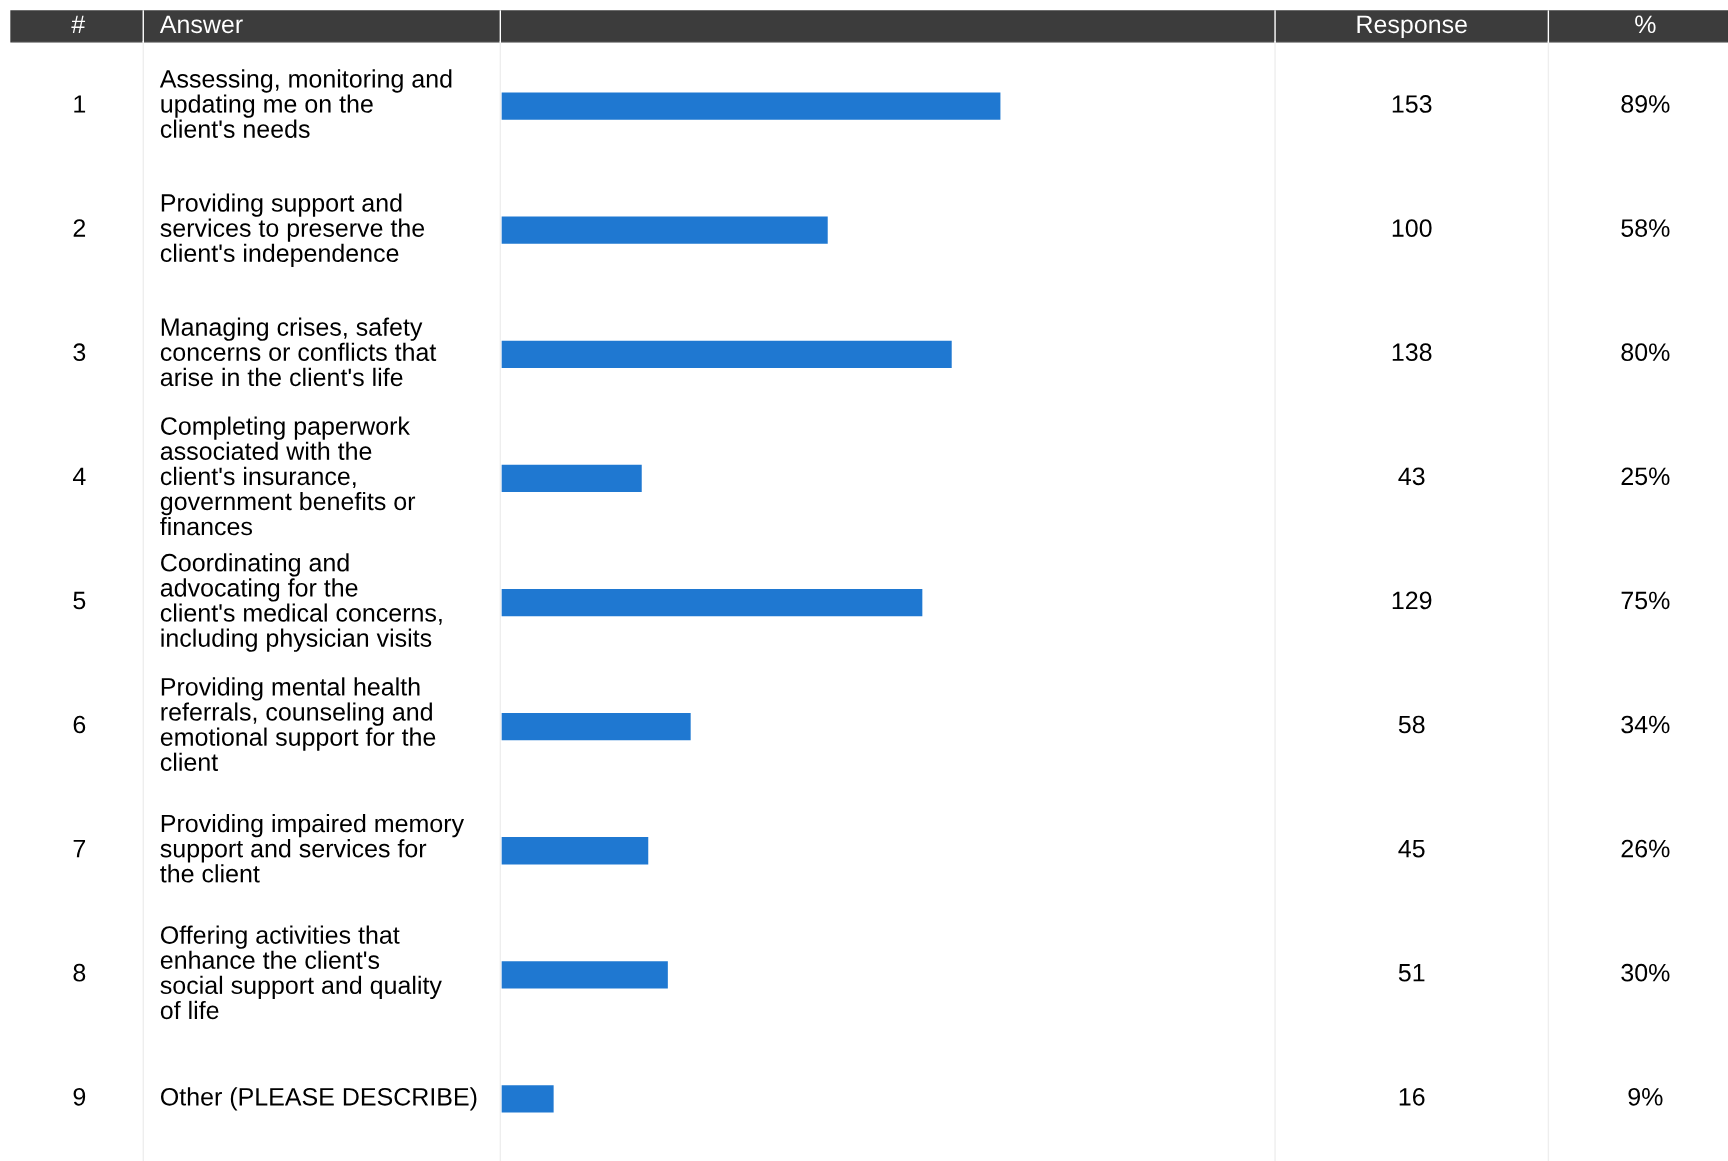 Image resolution: width=1728 pixels, height=1161 pixels. What do you see at coordinates (1411, 724) in the screenshot?
I see `data-label: 58` at bounding box center [1411, 724].